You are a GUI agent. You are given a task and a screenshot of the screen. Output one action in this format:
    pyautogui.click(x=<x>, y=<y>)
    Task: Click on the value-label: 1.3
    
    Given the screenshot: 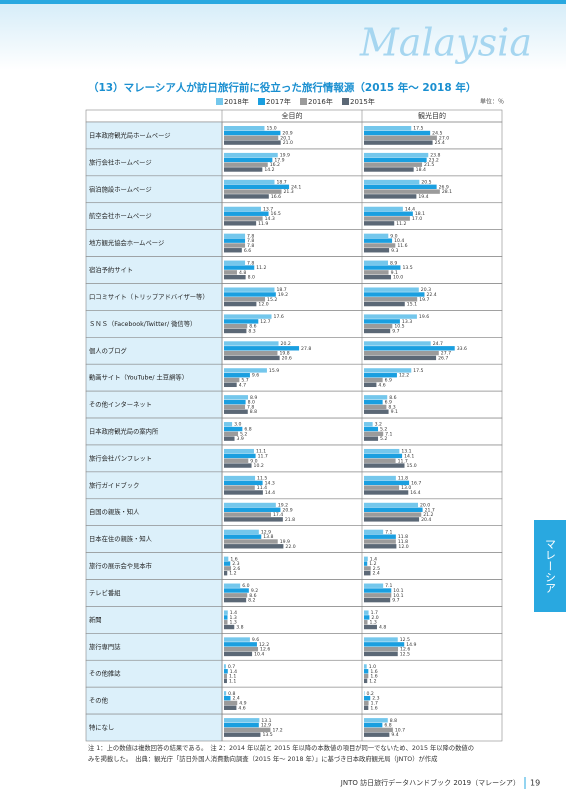 What is the action you would take?
    pyautogui.click(x=233, y=623)
    